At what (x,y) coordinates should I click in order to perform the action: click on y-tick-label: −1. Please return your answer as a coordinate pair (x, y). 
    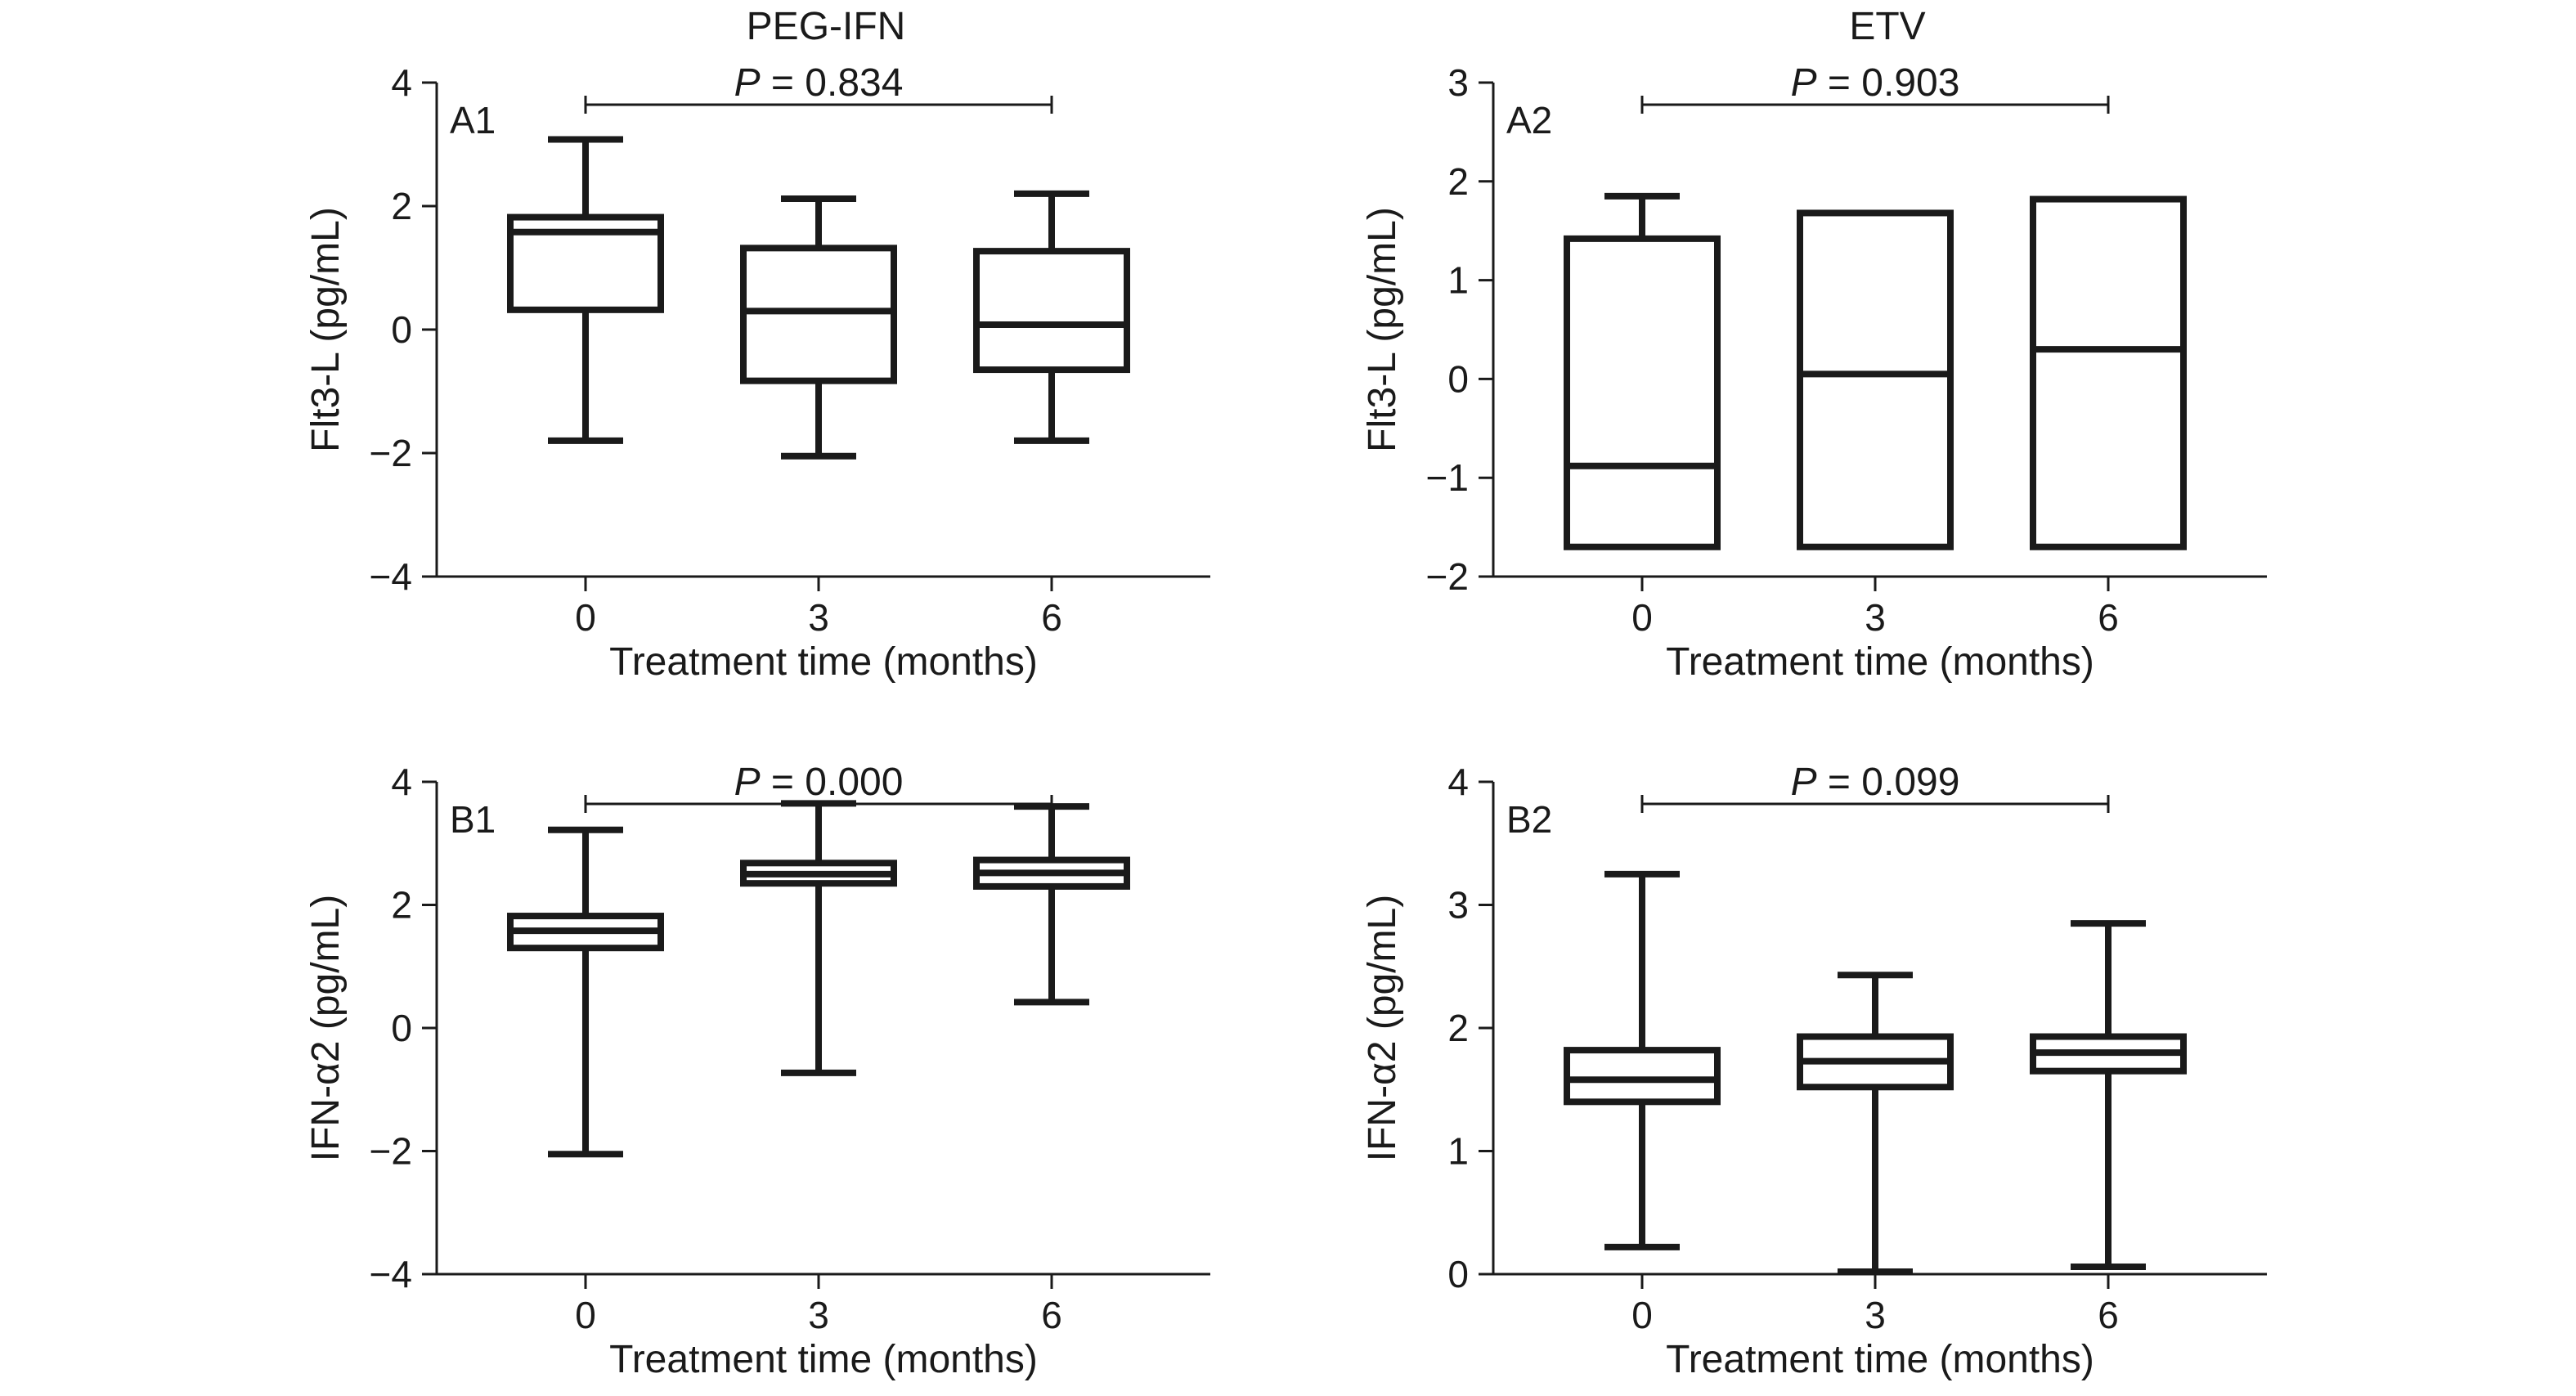
    Looking at the image, I should click on (1447, 477).